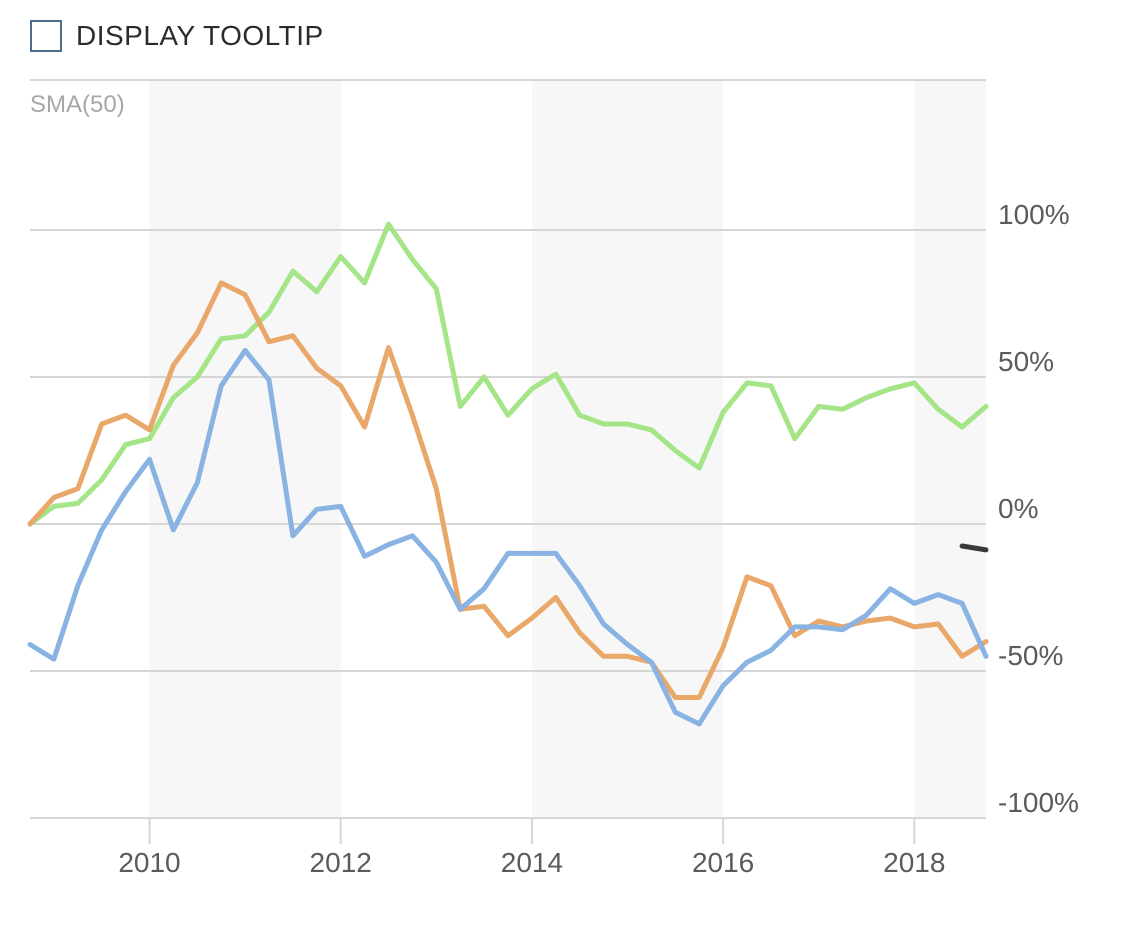 This screenshot has height=936, width=1125. What do you see at coordinates (914, 862) in the screenshot?
I see `x-tick-label: 2018` at bounding box center [914, 862].